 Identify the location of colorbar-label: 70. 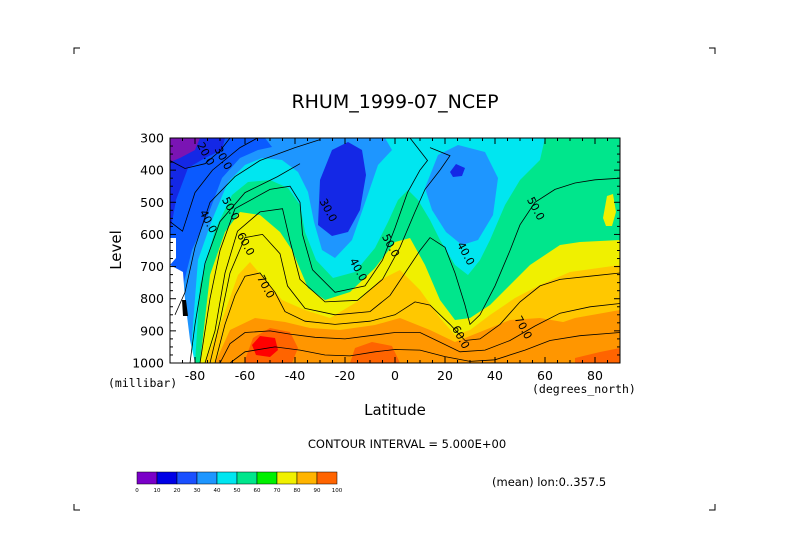
(277, 491).